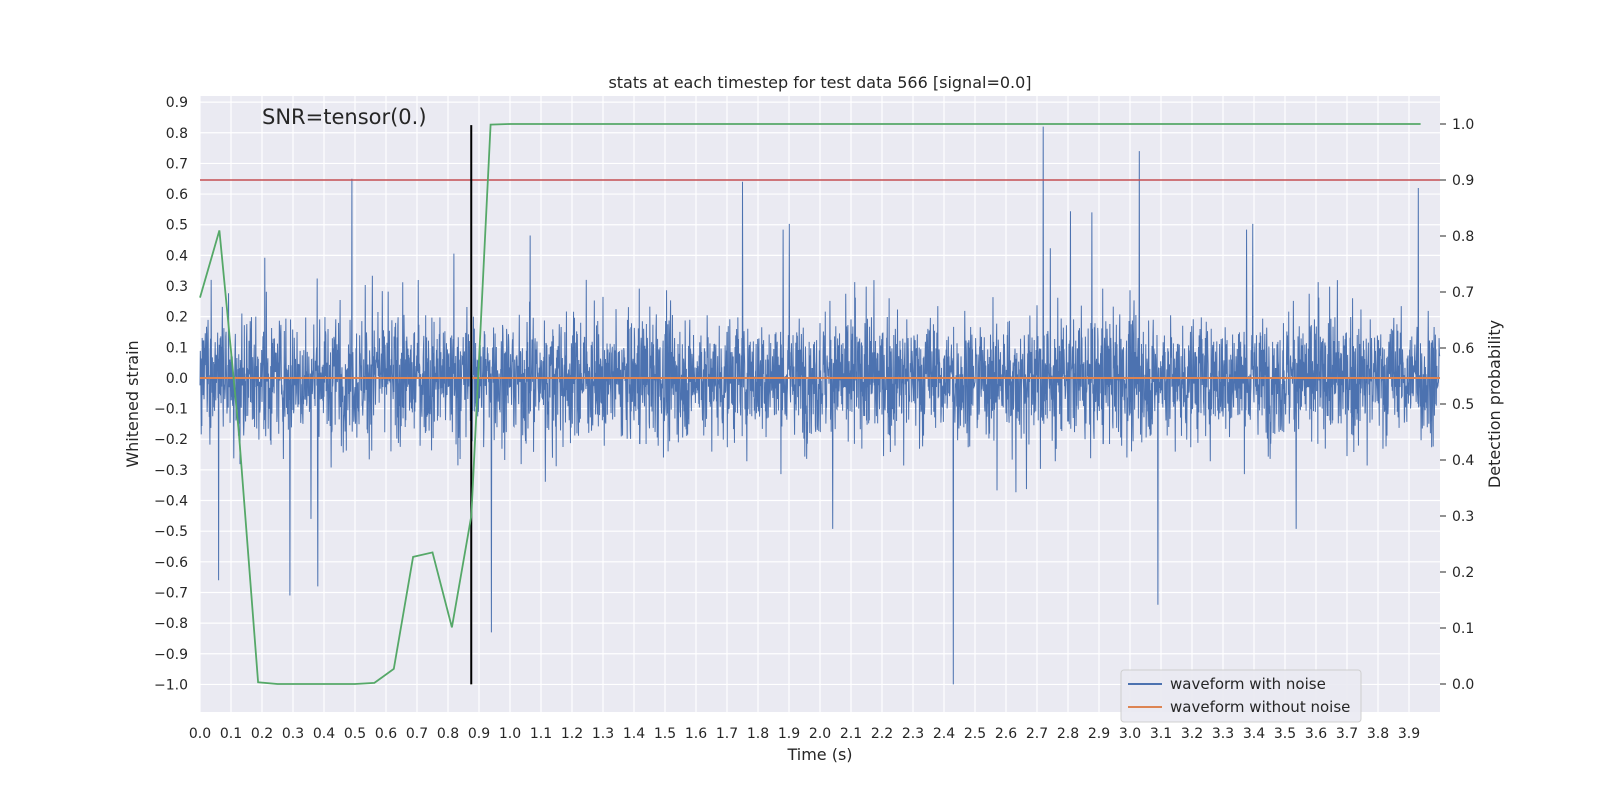 Image resolution: width=1600 pixels, height=804 pixels. Describe the element at coordinates (1494, 404) in the screenshot. I see `y2-axis-label: Detection probability` at that location.